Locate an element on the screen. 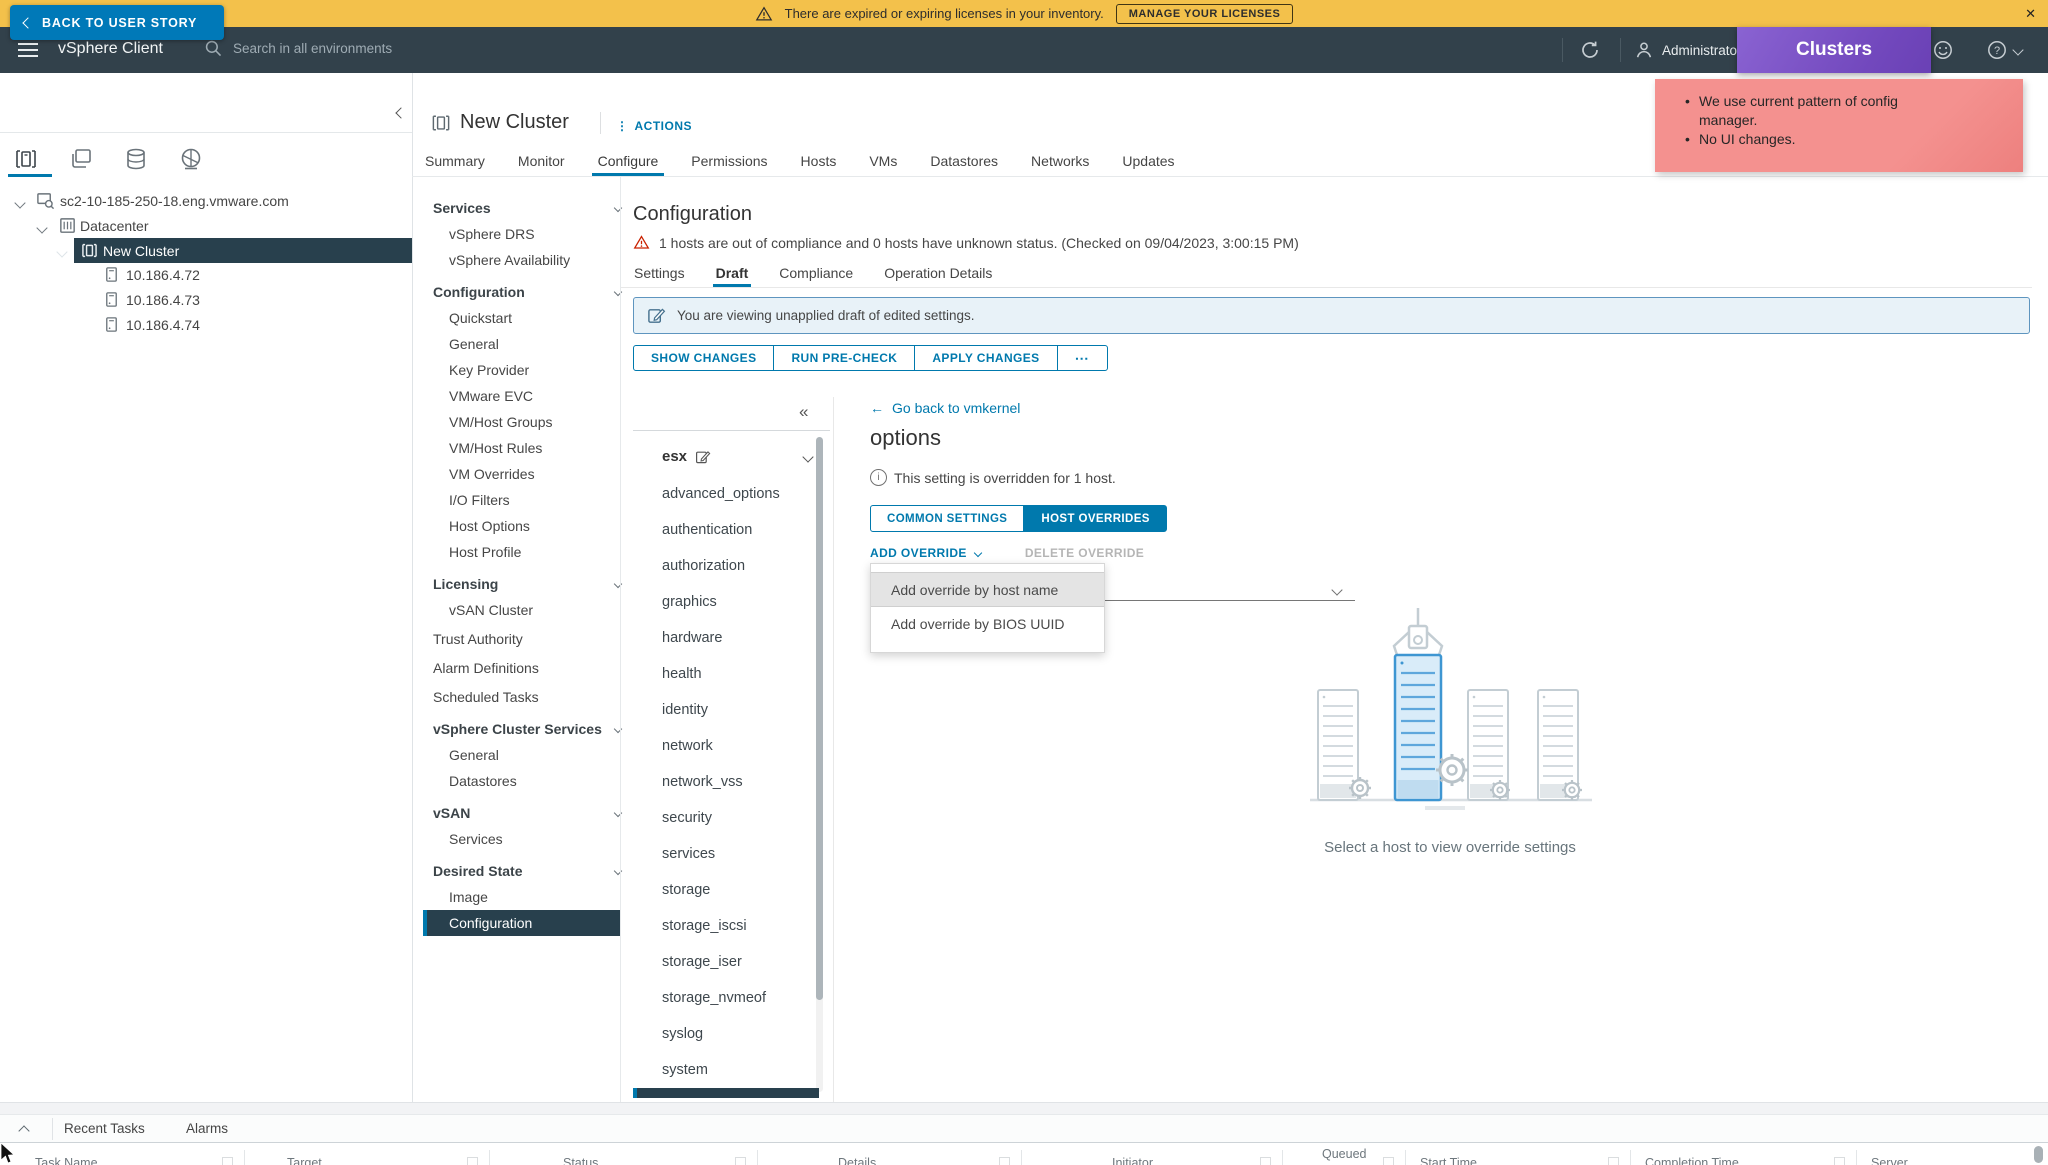 This screenshot has height=1165, width=2048. esx-item: network is located at coordinates (687, 746).